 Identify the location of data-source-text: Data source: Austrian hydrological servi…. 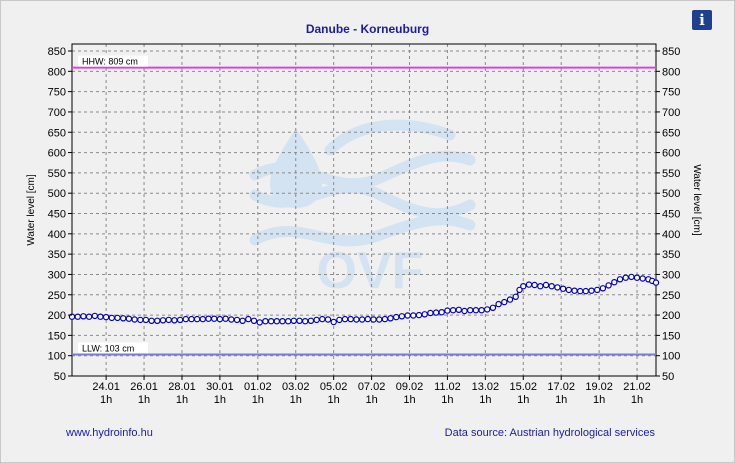
(549, 433).